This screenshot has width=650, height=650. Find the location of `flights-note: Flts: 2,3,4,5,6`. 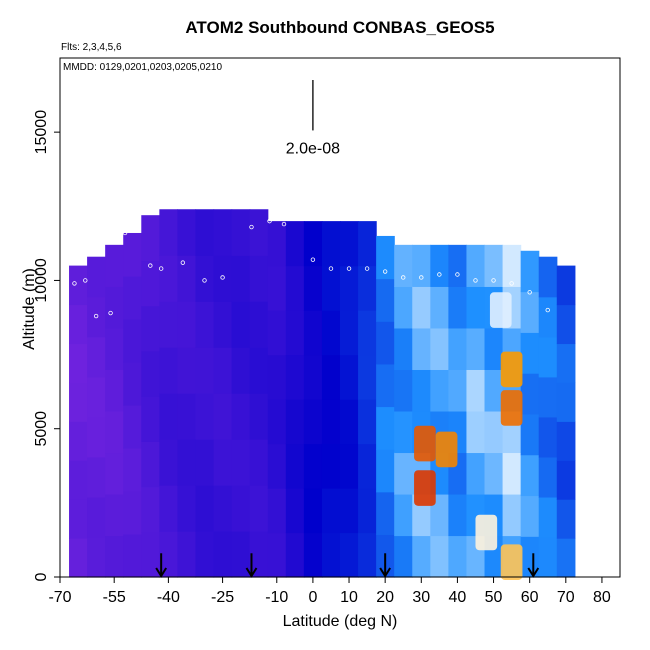

flights-note: Flts: 2,3,4,5,6 is located at coordinates (91, 47).